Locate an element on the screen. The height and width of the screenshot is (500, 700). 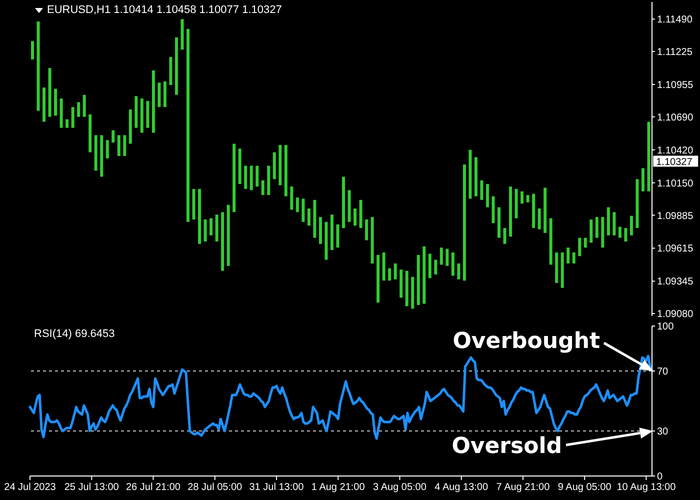
y-tick-label: 1.10955 is located at coordinates (675, 86).